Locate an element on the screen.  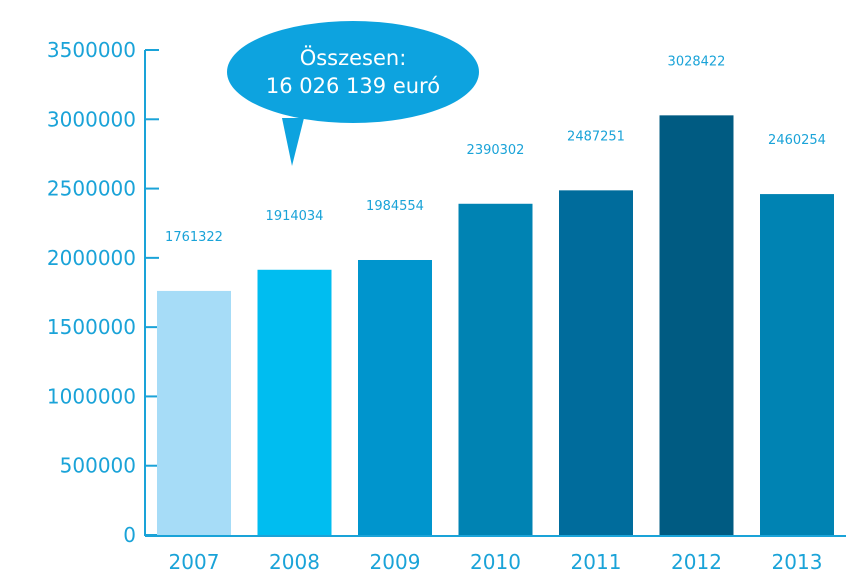
bar-2012 is located at coordinates (696, 325).